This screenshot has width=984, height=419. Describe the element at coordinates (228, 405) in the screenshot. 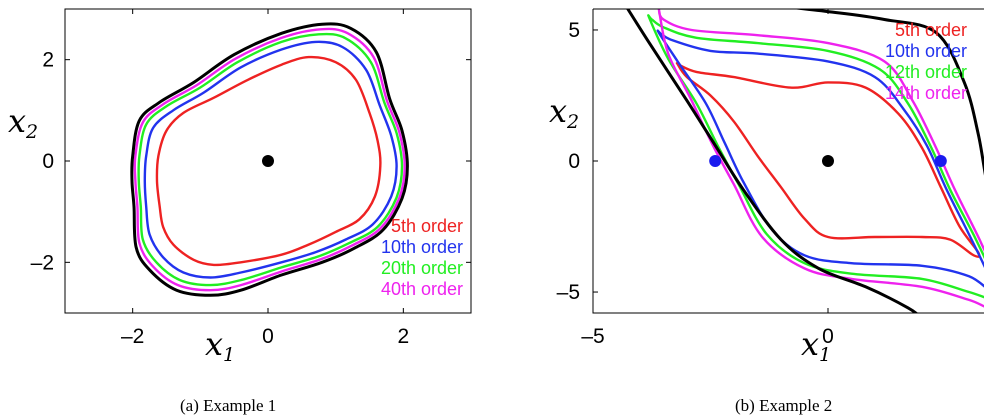

I see `panel-a-caption: (a) Example 1` at that location.